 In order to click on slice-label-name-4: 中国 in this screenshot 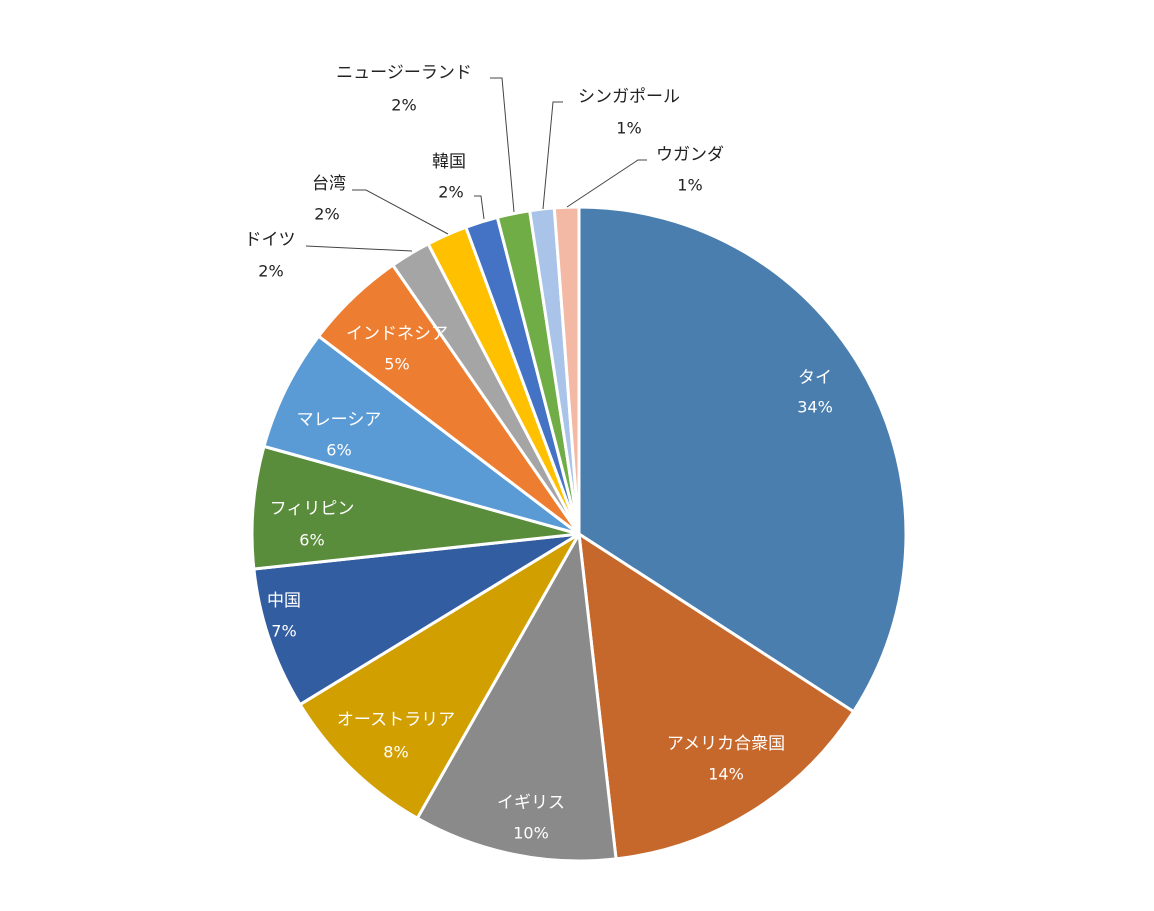, I will do `click(284, 601)`.